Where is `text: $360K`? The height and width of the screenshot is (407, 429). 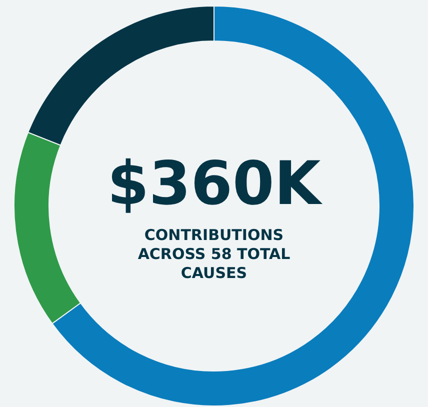 text: $360K is located at coordinates (215, 184).